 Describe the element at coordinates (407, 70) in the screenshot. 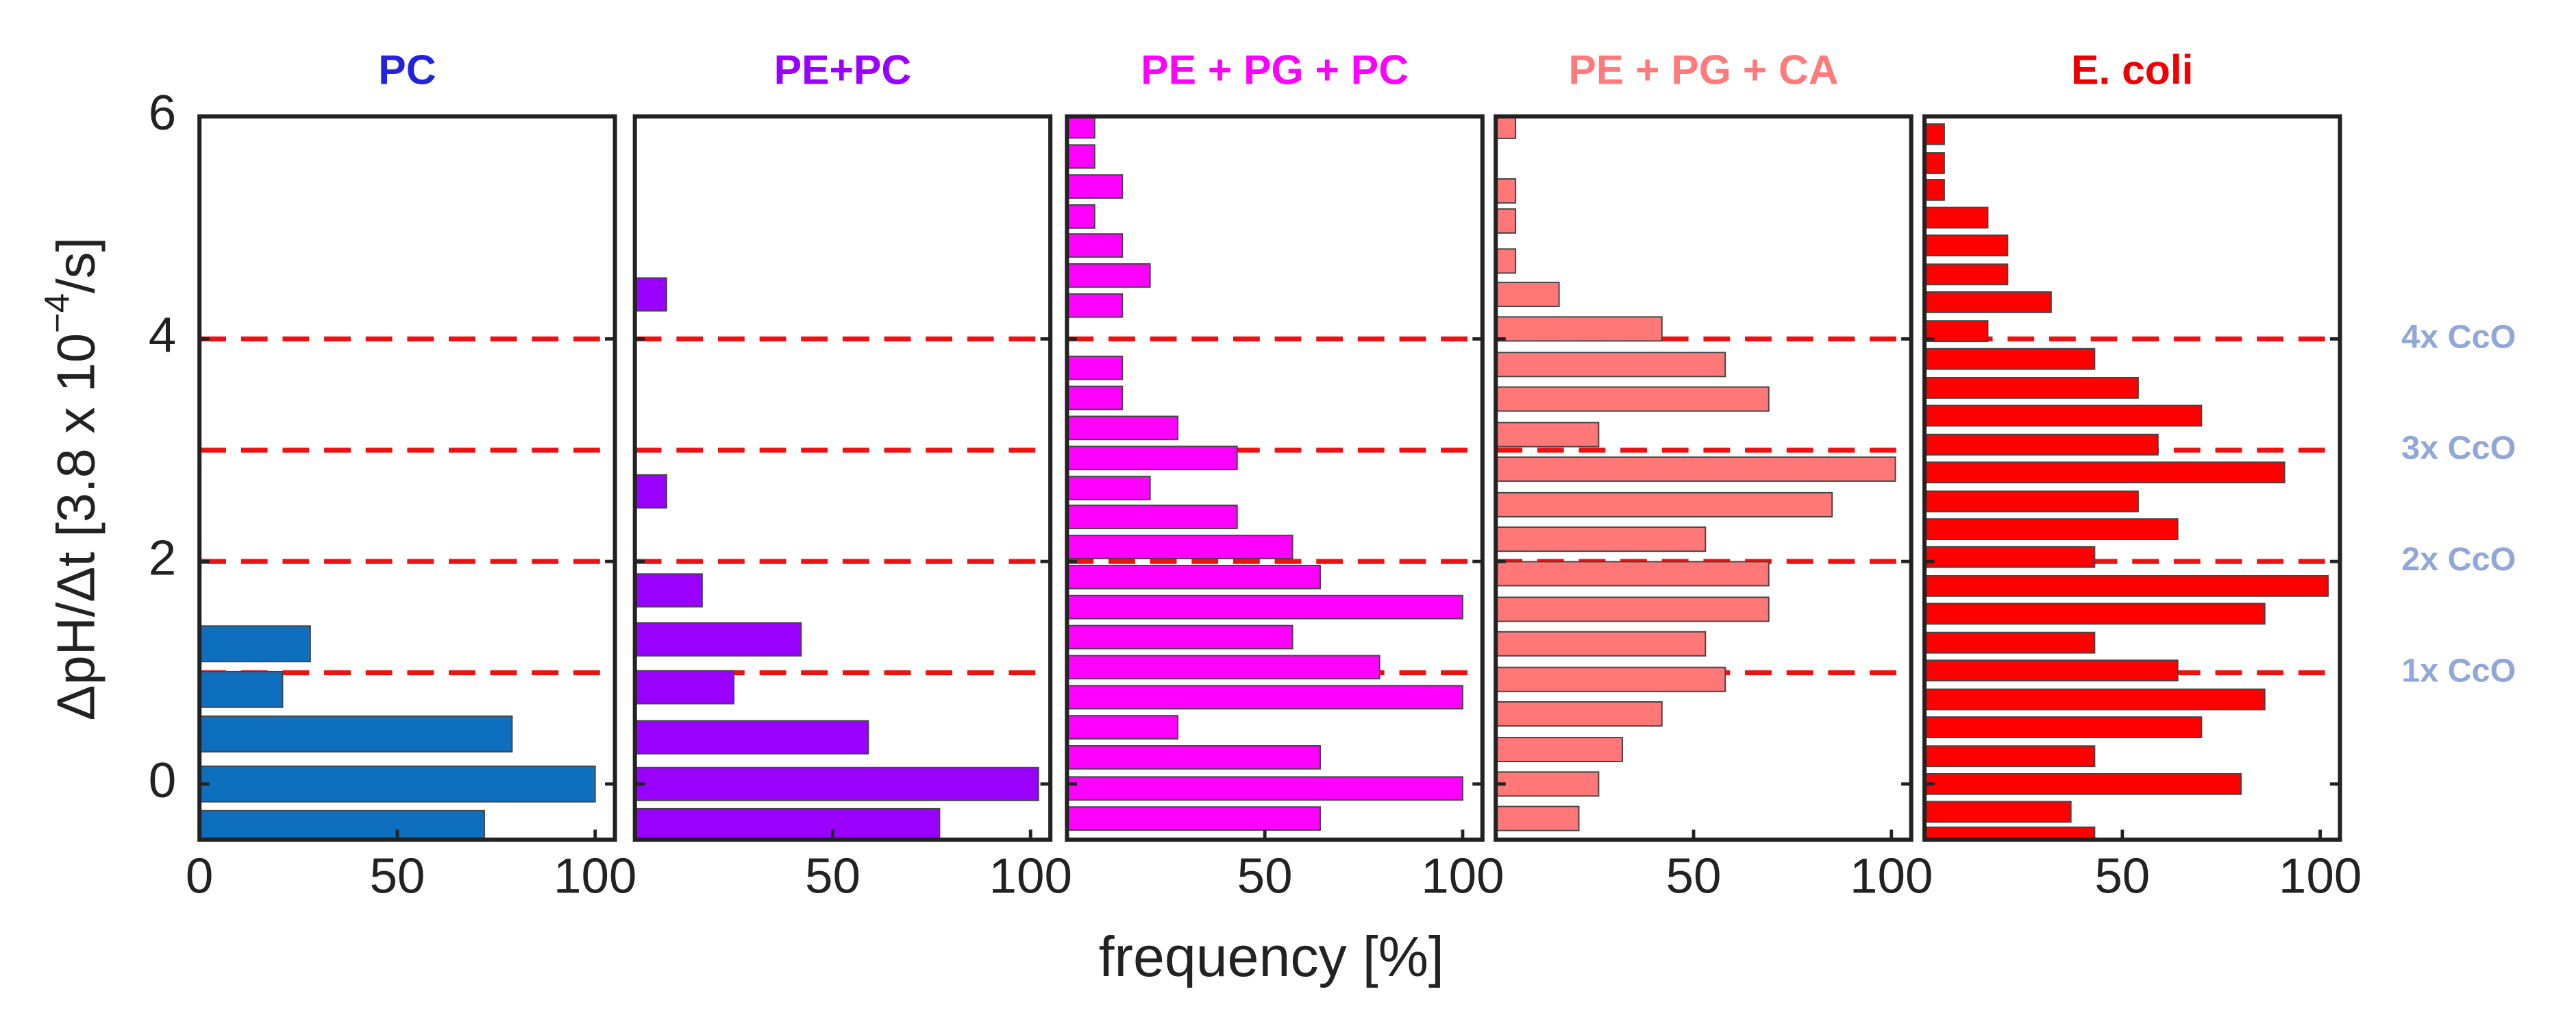

I see `panel-title: PC` at that location.